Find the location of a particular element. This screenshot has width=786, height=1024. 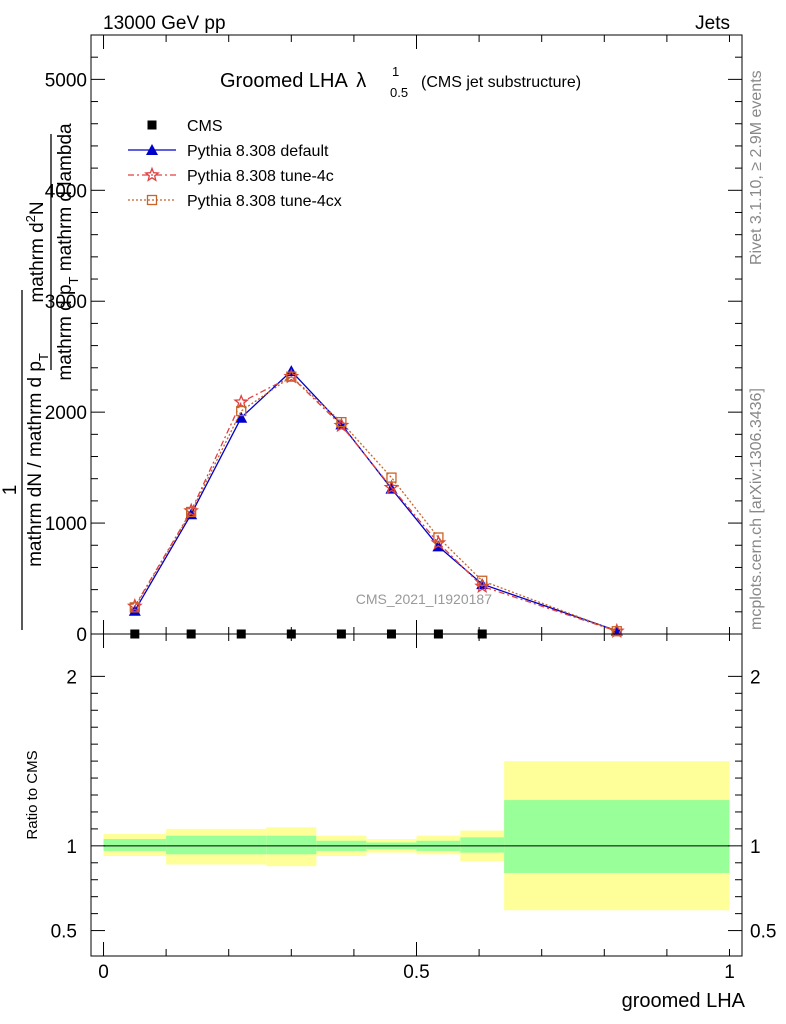

legend-label: Pythia 8.308 tune-4c is located at coordinates (260, 176).